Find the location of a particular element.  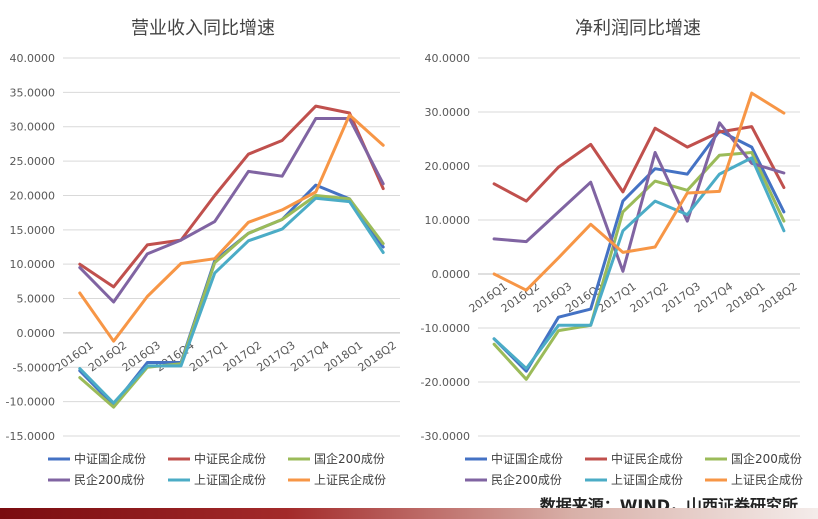

y-tick-label: -20.0000 is located at coordinates (445, 382).